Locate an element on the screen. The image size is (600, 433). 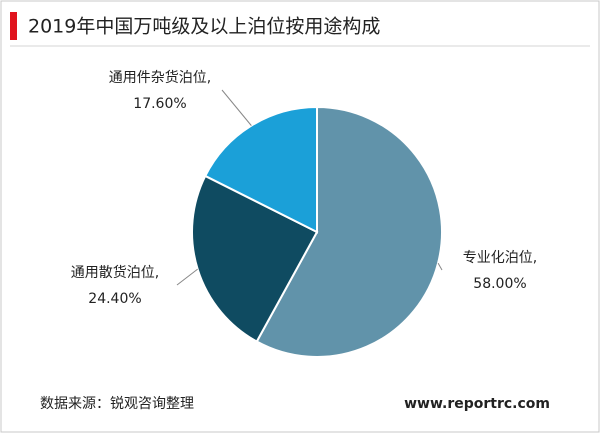
pie-slice is located at coordinates (260, 169).